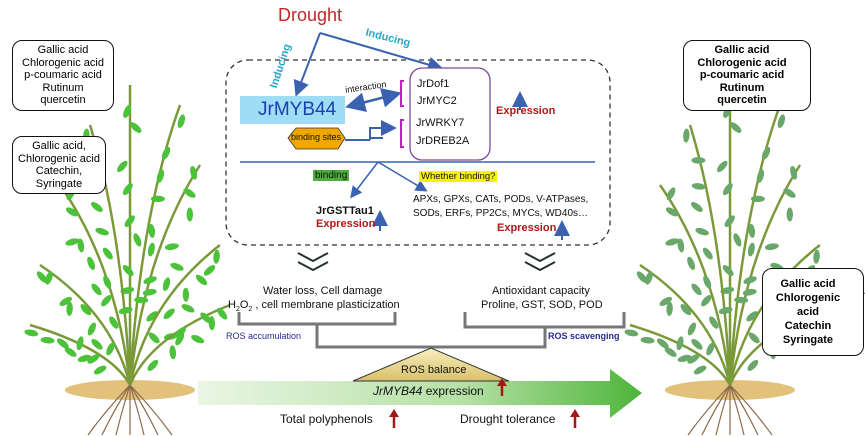 This screenshot has width=865, height=436. I want to click on partner-jrdof1: JrDof1, so click(433, 84).